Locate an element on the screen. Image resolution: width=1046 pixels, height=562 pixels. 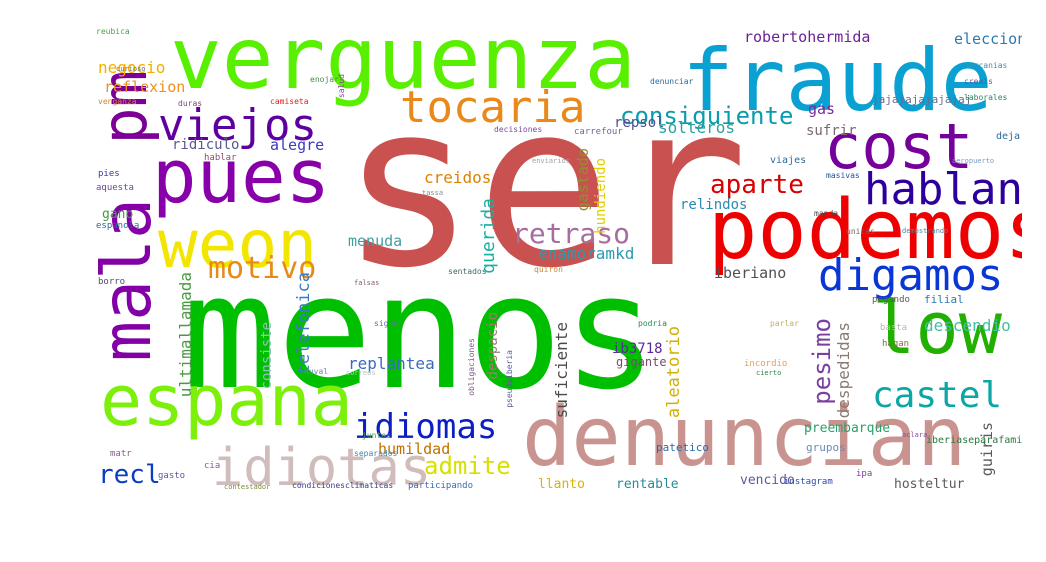
word: masivas is located at coordinates (843, 175).